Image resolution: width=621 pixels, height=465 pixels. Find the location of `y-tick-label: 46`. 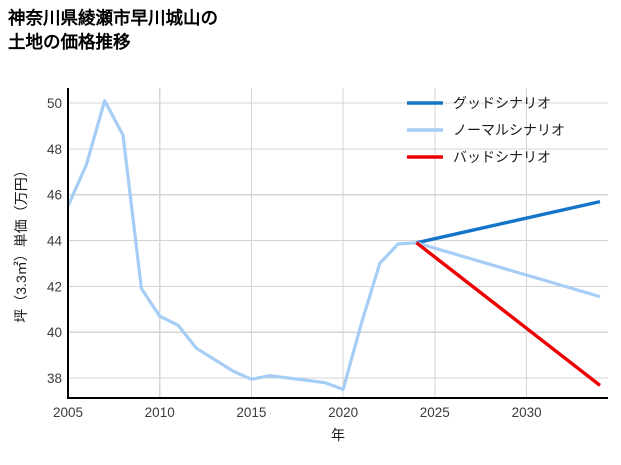

y-tick-label: 46 is located at coordinates (54, 195).